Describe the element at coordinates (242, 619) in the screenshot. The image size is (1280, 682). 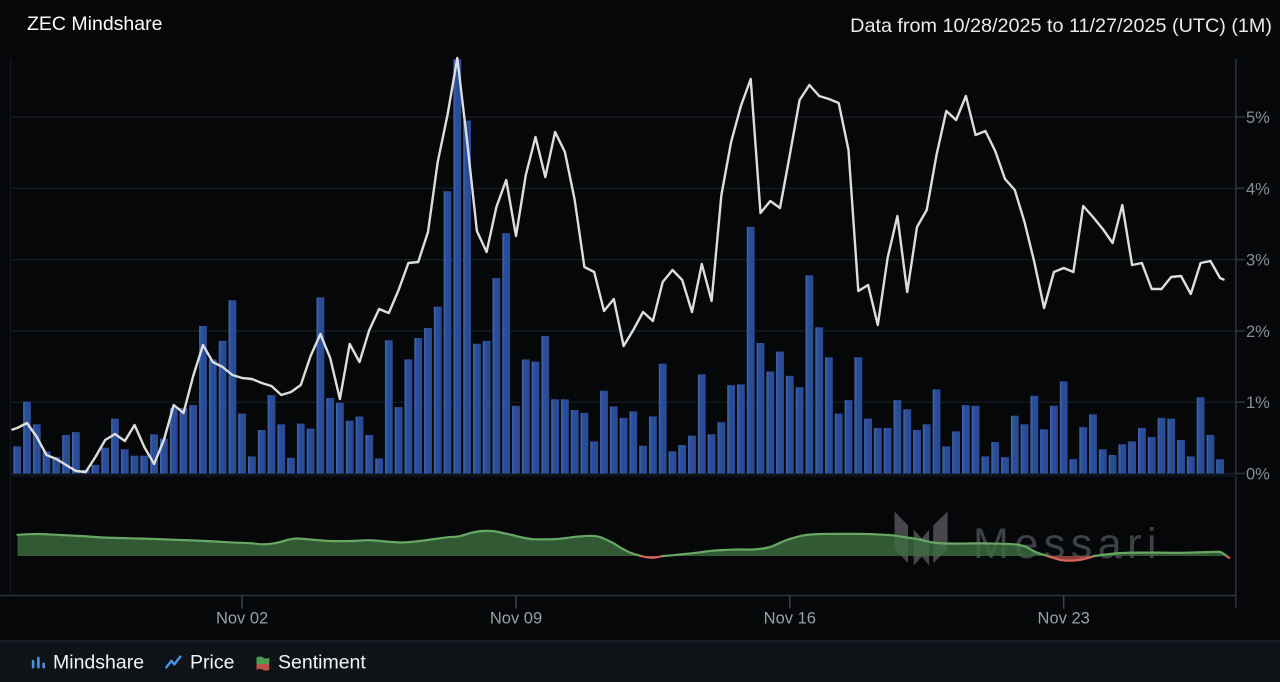
I see `svg-text: Nov 02` at that location.